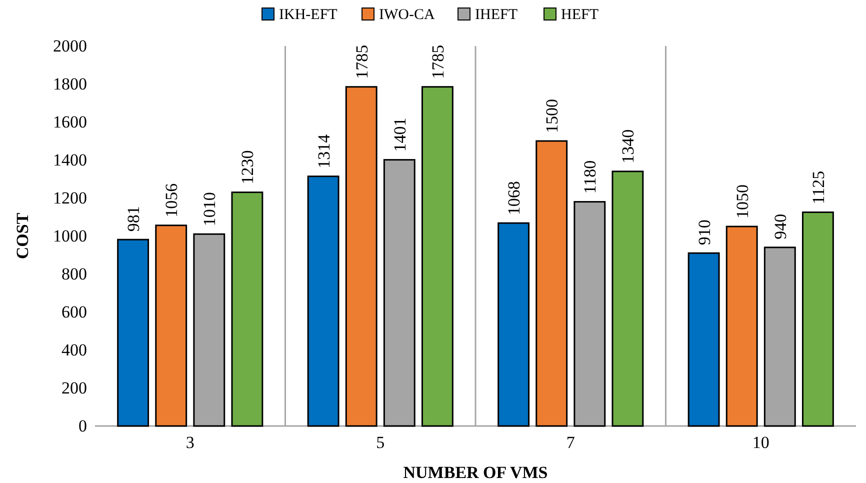 The width and height of the screenshot is (866, 483). Describe the element at coordinates (248, 167) in the screenshot. I see `data-label: 1230` at that location.